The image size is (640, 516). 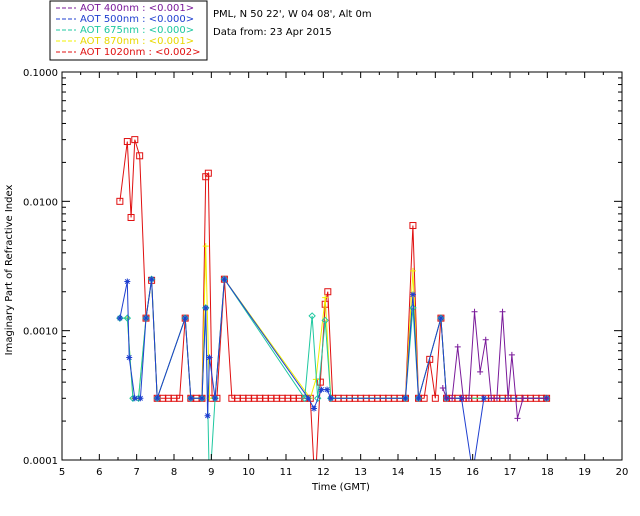 What do you see at coordinates (472, 472) in the screenshot?
I see `x-tick-label: 16` at bounding box center [472, 472].